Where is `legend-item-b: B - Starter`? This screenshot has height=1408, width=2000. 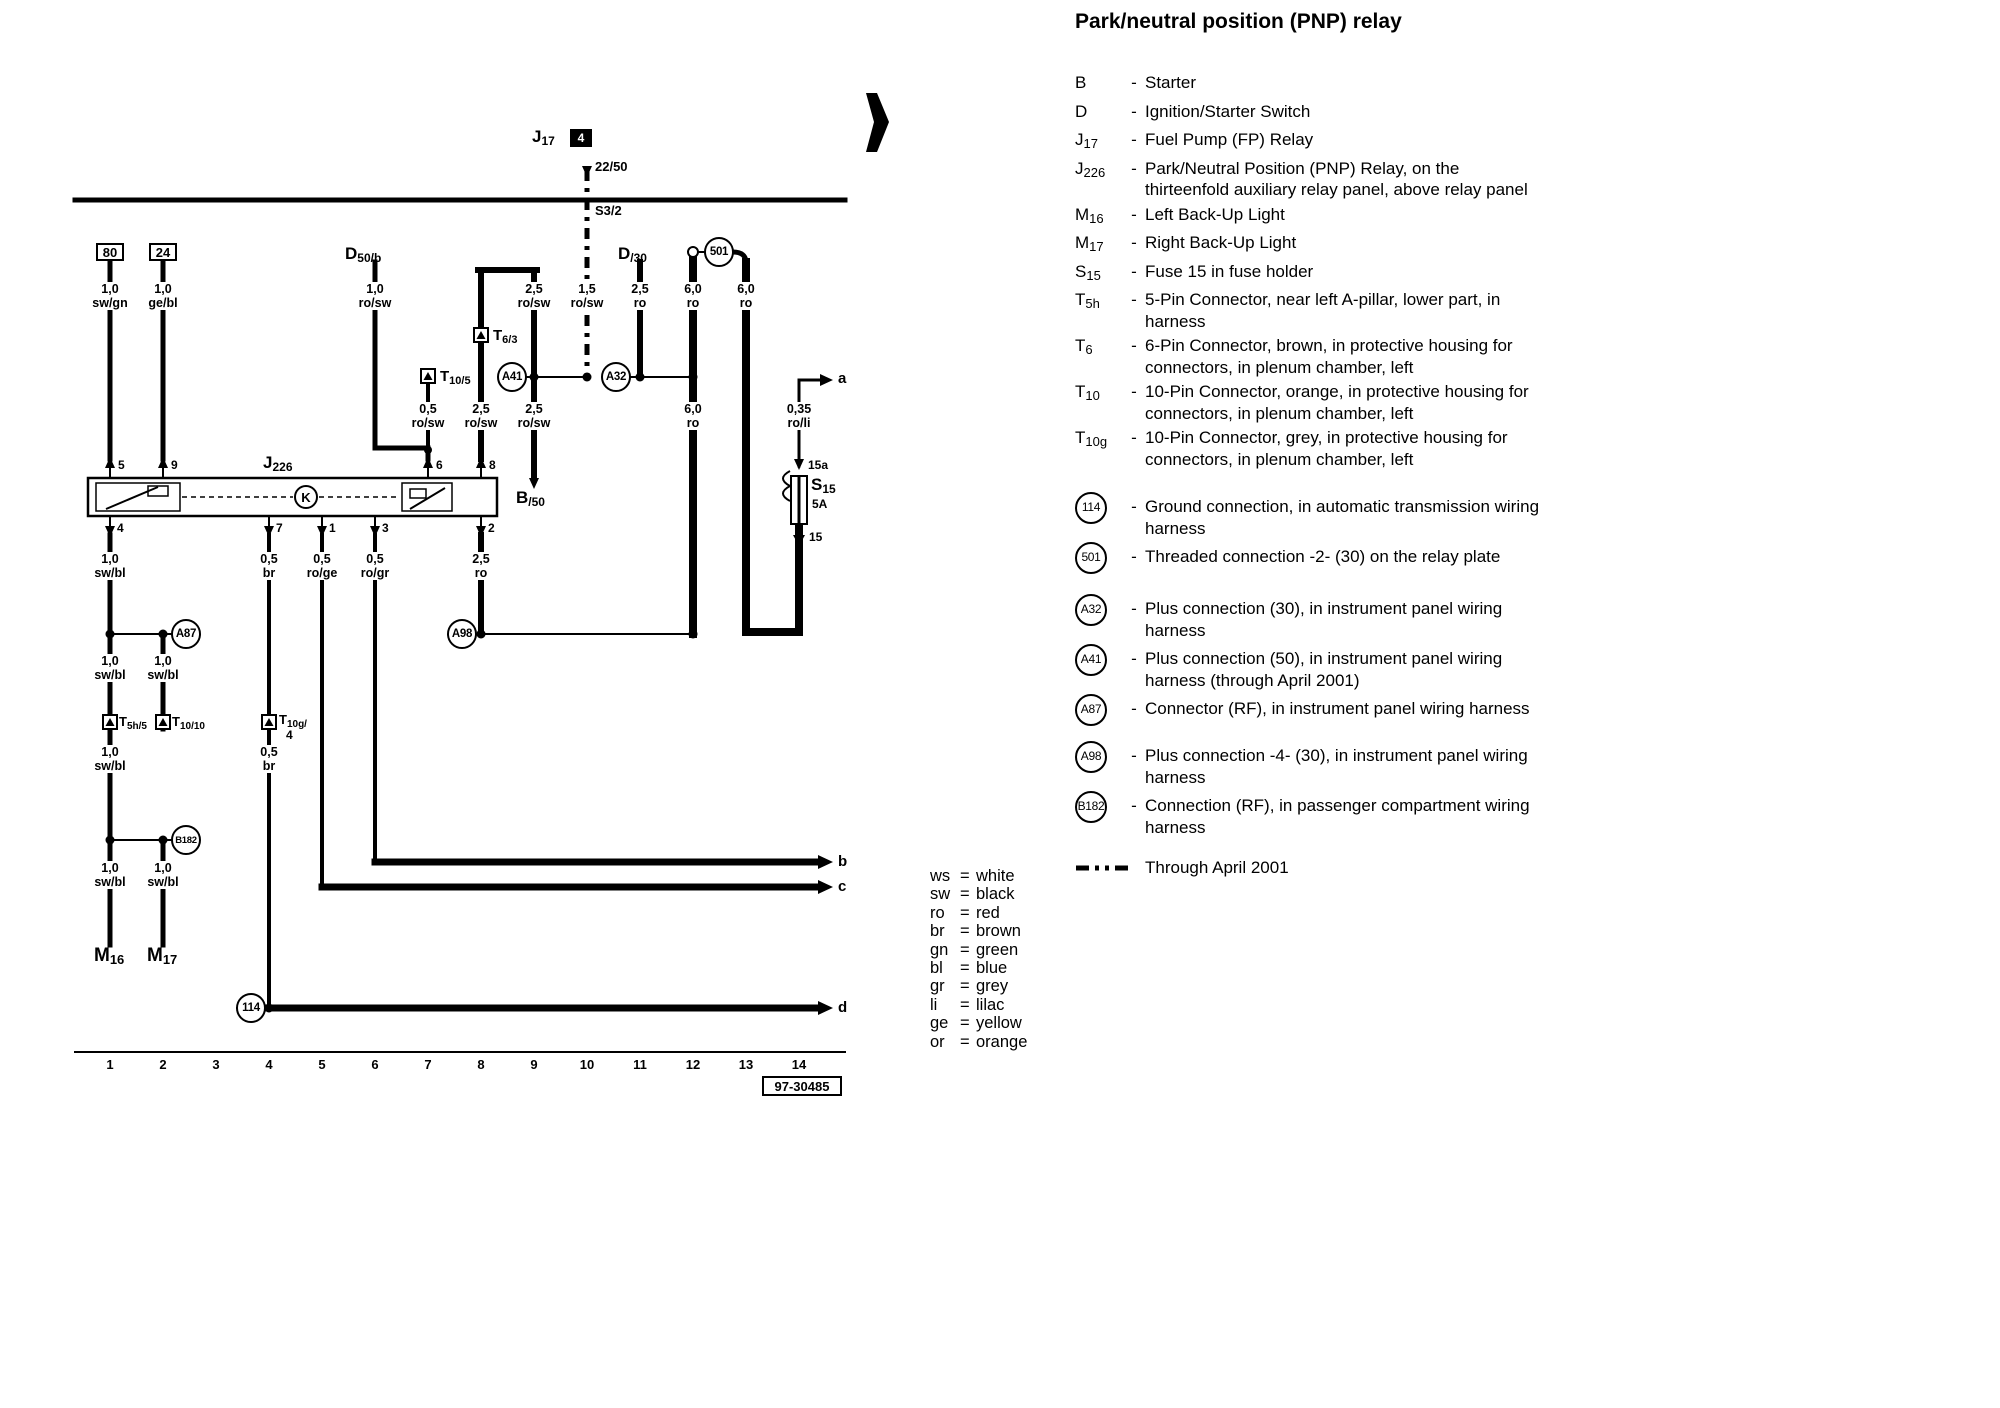
legend-item-b: B - Starter is located at coordinates (1136, 82).